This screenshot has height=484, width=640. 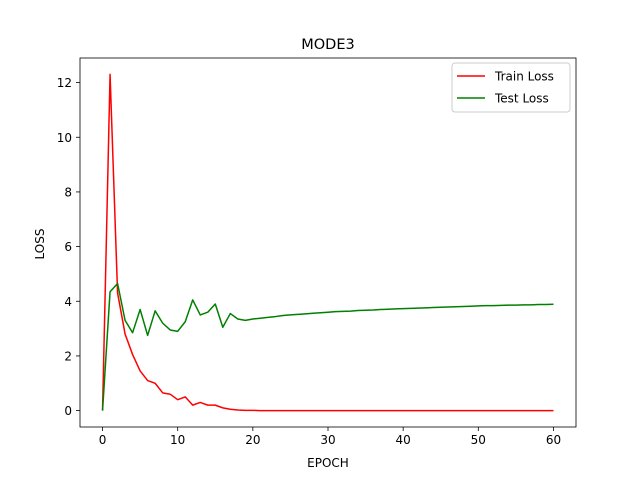 I want to click on y-tick-label: 4, so click(x=68, y=302).